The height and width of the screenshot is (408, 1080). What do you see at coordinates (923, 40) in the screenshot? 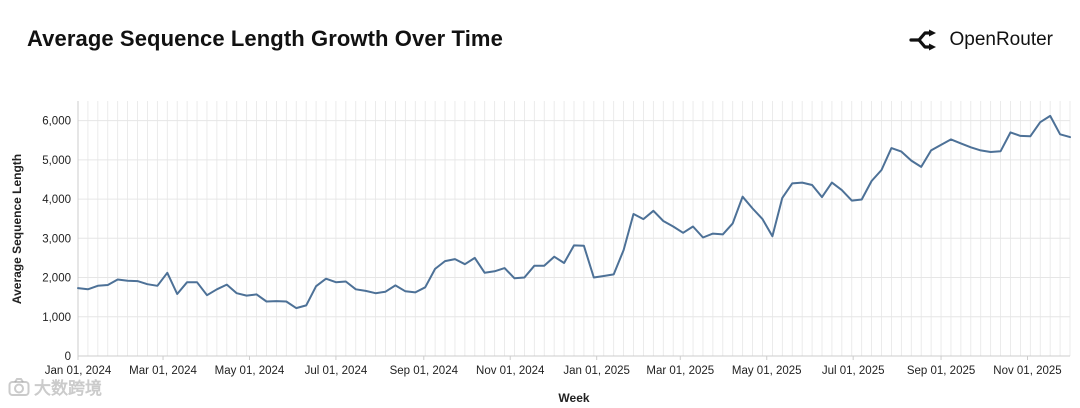
I see `openrouter-logo-icon` at bounding box center [923, 40].